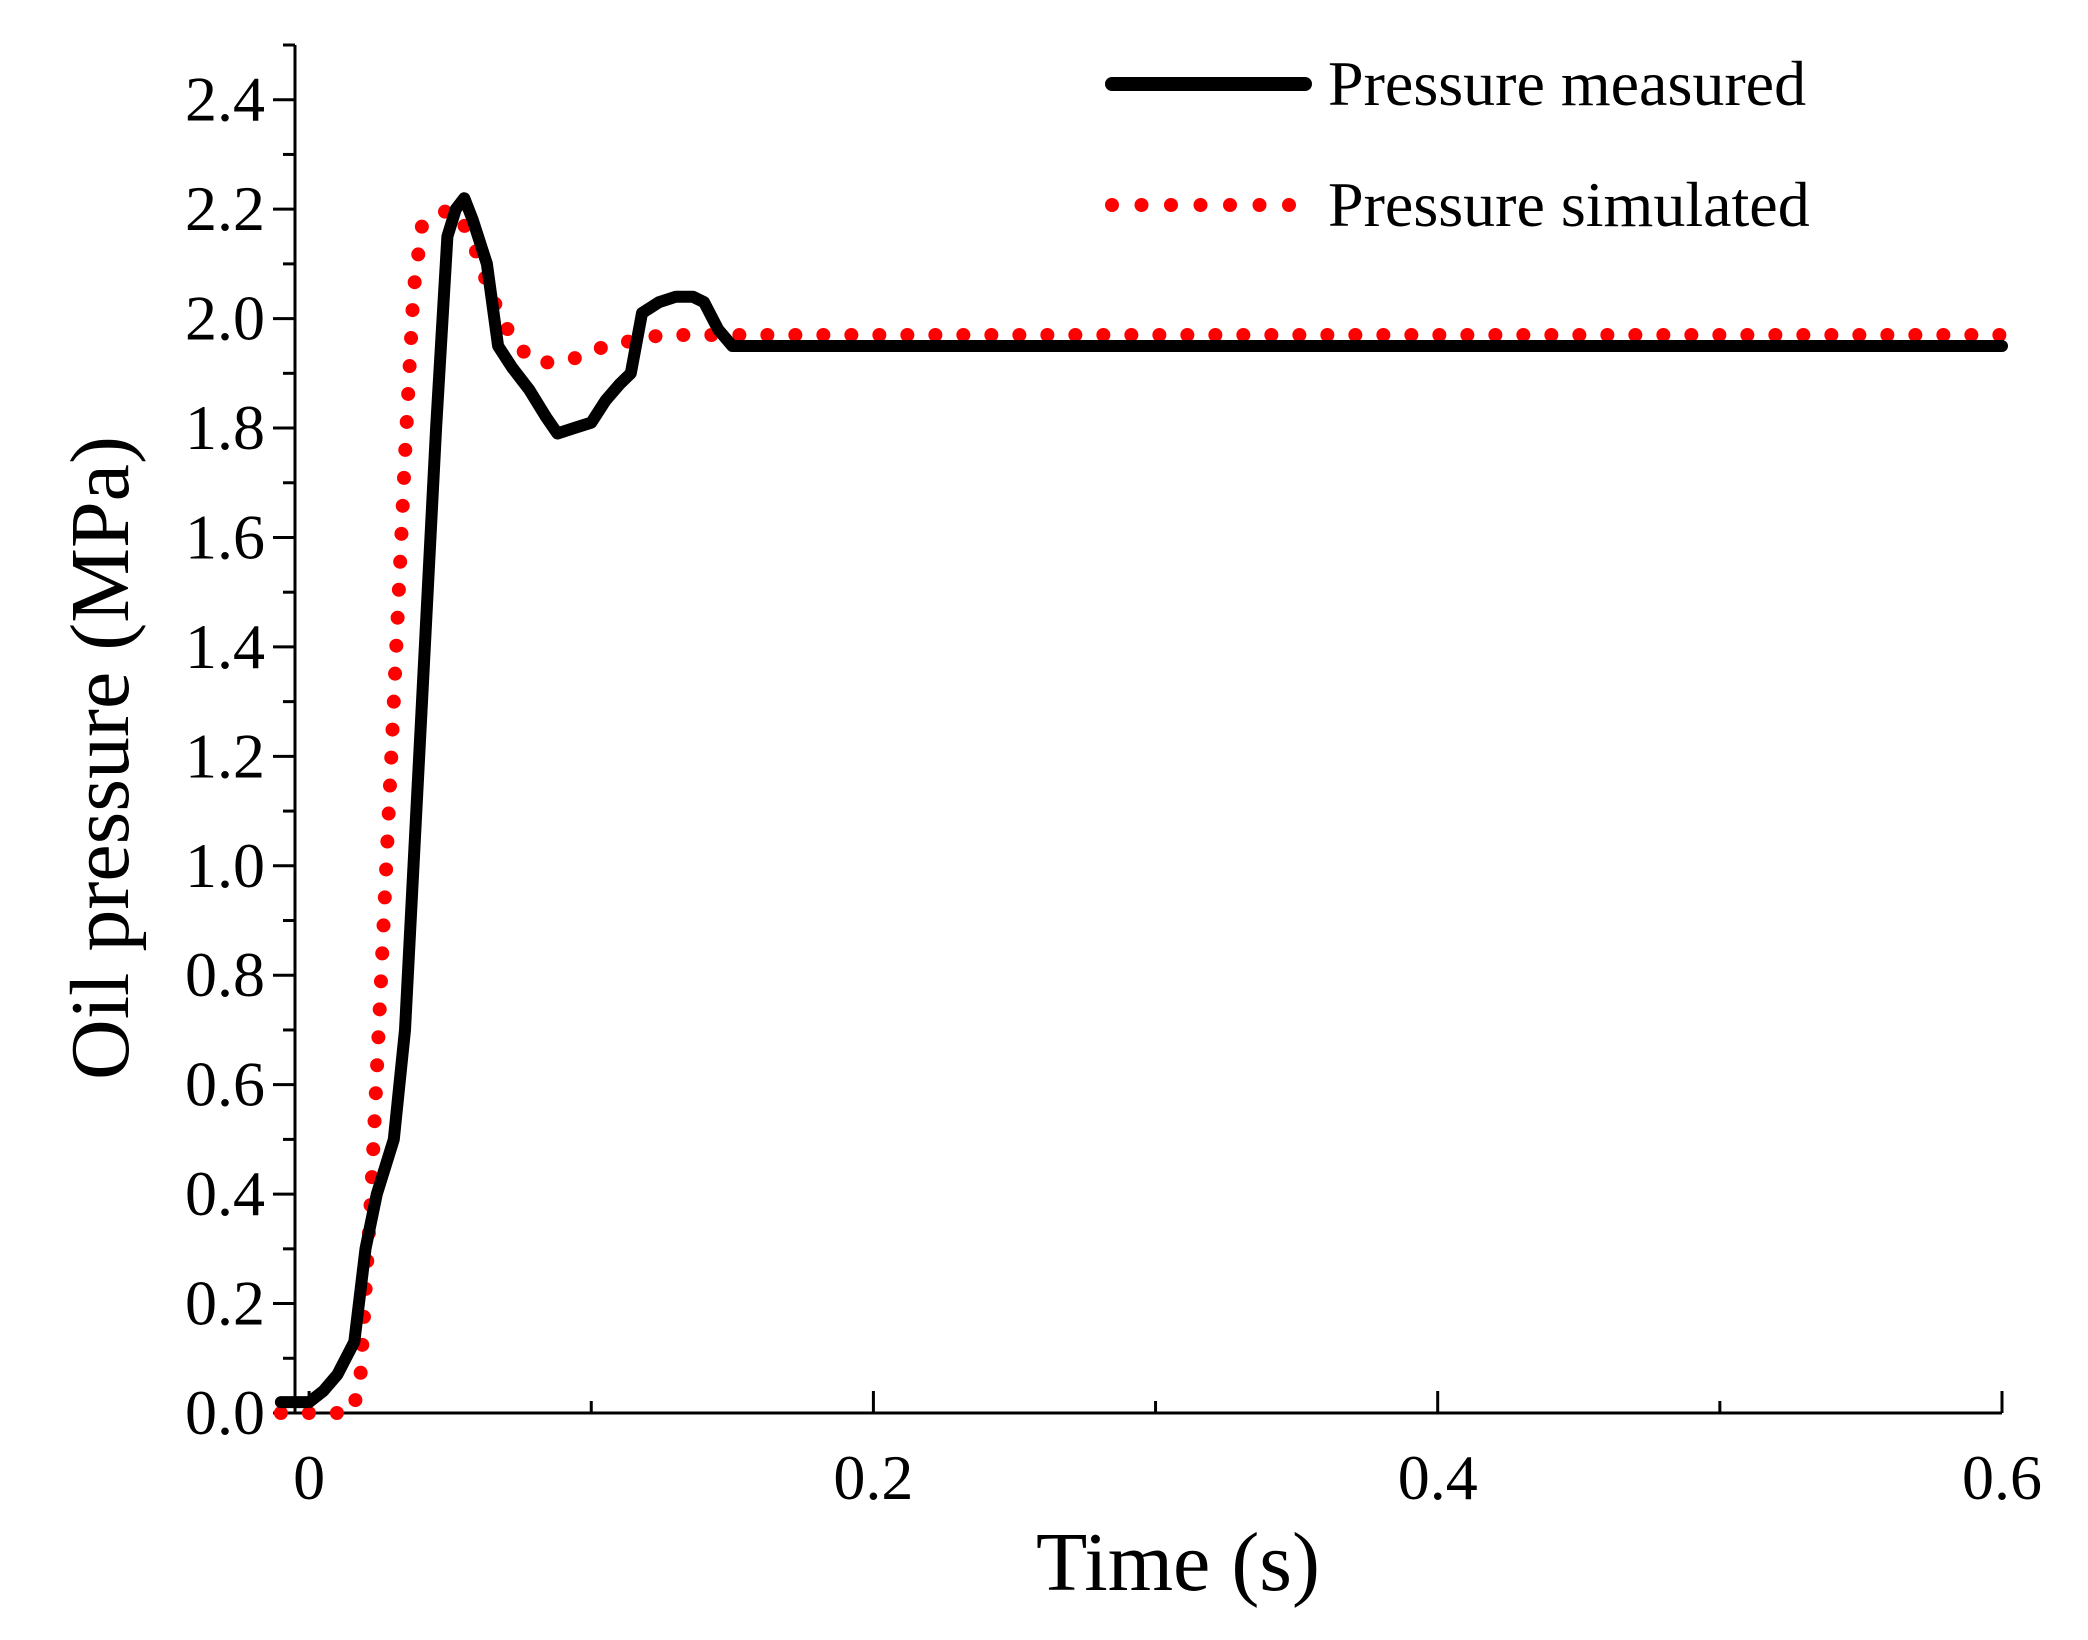 This screenshot has height=1640, width=2088. What do you see at coordinates (873, 1477) in the screenshot?
I see `x-tick-label: 0.2` at bounding box center [873, 1477].